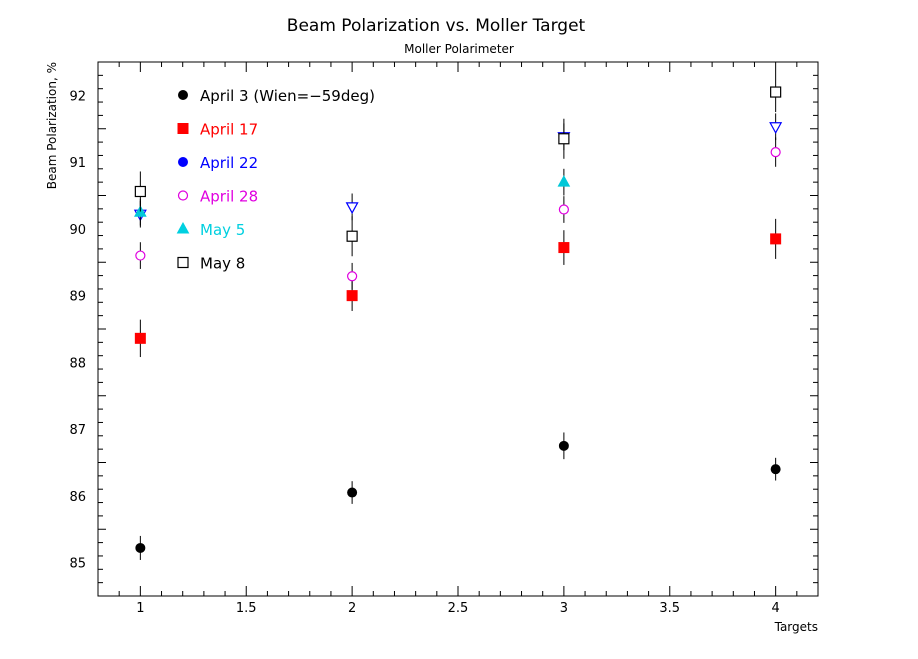 The height and width of the screenshot is (659, 918). I want to click on chart-subtitle: Moller Polarimeter, so click(459, 49).